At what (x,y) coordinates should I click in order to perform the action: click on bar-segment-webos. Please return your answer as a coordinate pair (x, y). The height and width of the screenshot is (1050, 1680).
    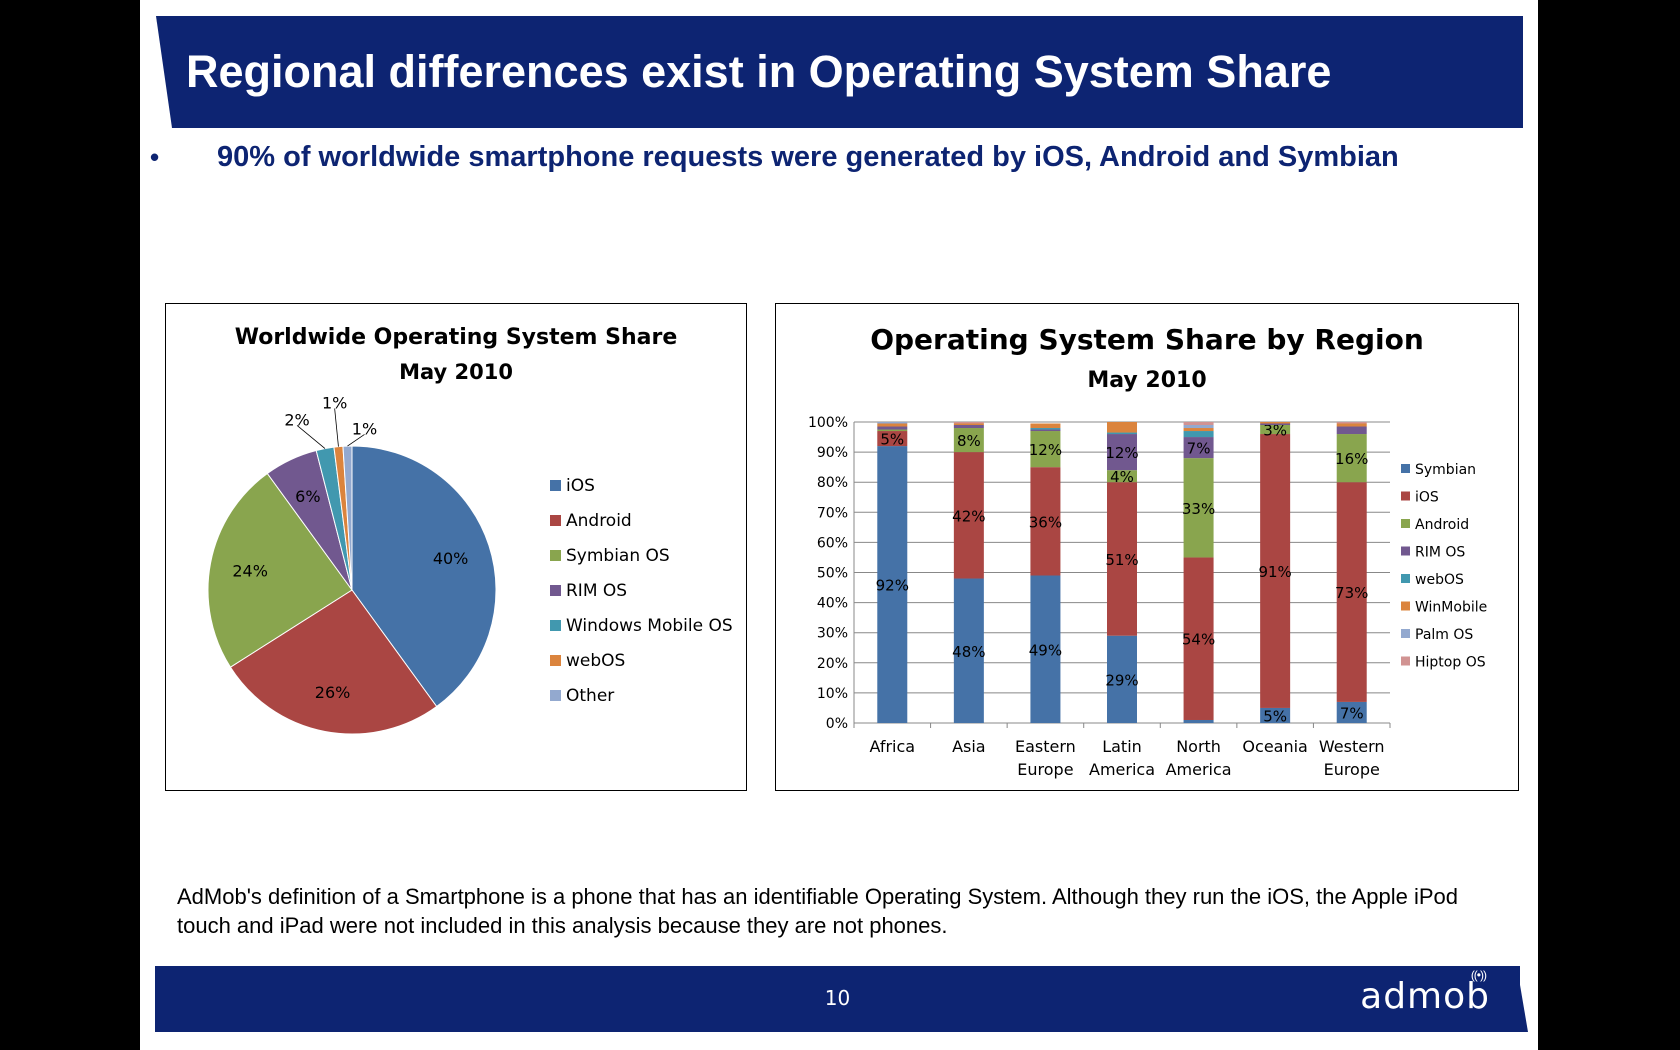
    Looking at the image, I should click on (1198, 434).